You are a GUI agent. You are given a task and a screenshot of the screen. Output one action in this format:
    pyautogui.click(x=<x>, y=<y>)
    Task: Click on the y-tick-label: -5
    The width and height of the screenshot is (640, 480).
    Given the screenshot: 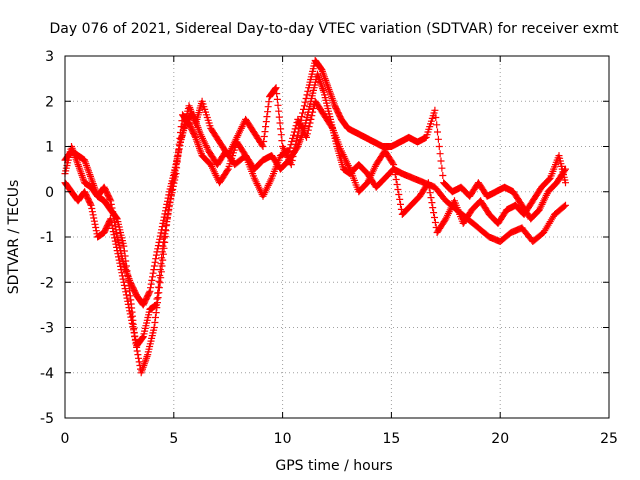 What is the action you would take?
    pyautogui.click(x=47, y=419)
    